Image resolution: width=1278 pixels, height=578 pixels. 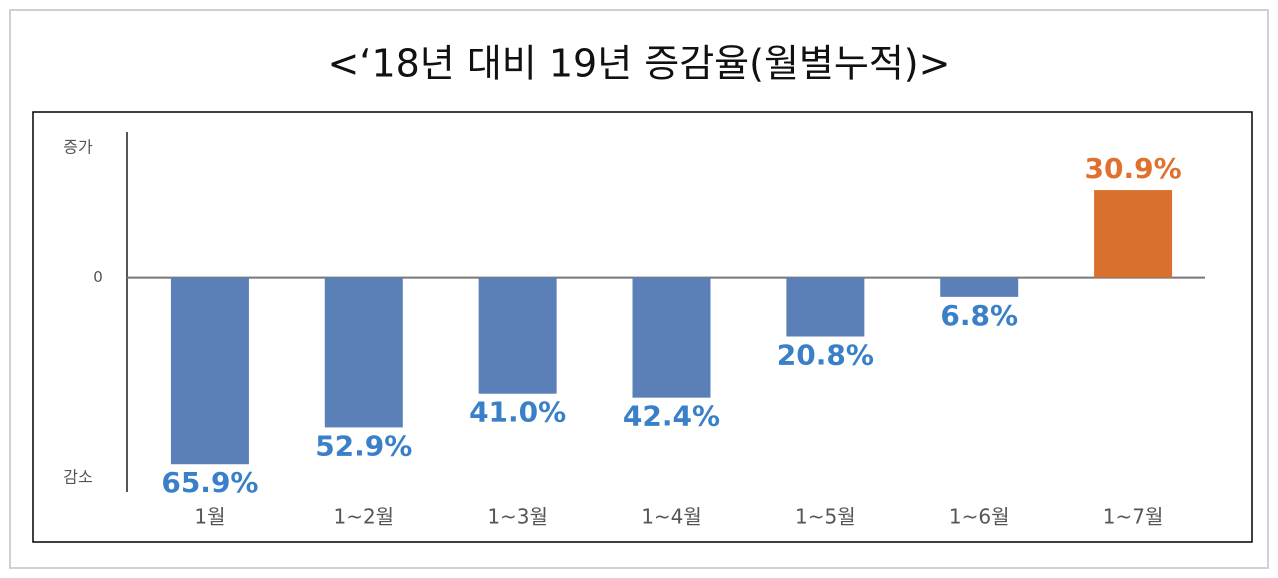 What do you see at coordinates (363, 517) in the screenshot?
I see `x-tick-label: 1~2월` at bounding box center [363, 517].